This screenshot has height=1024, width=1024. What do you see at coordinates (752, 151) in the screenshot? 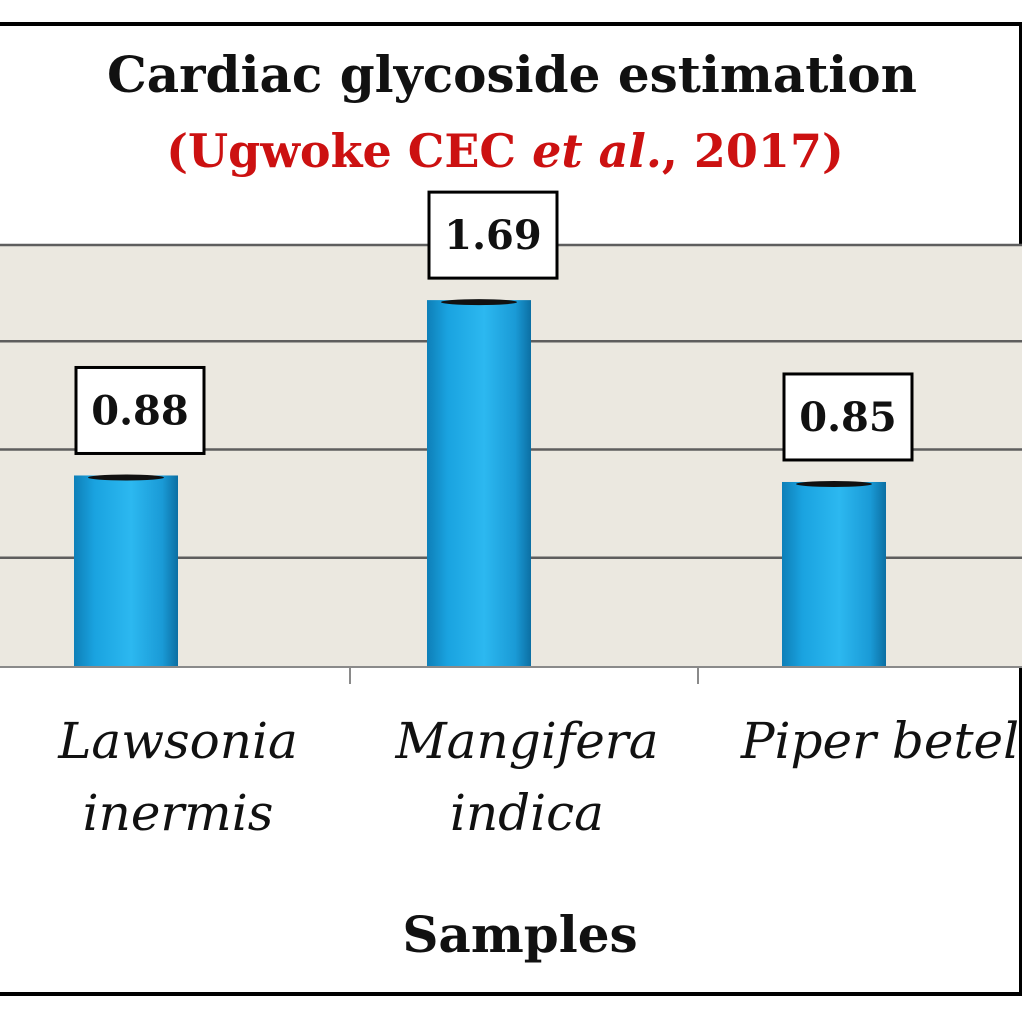
I see `subtitle-citation-end: , 2017)` at bounding box center [752, 151].